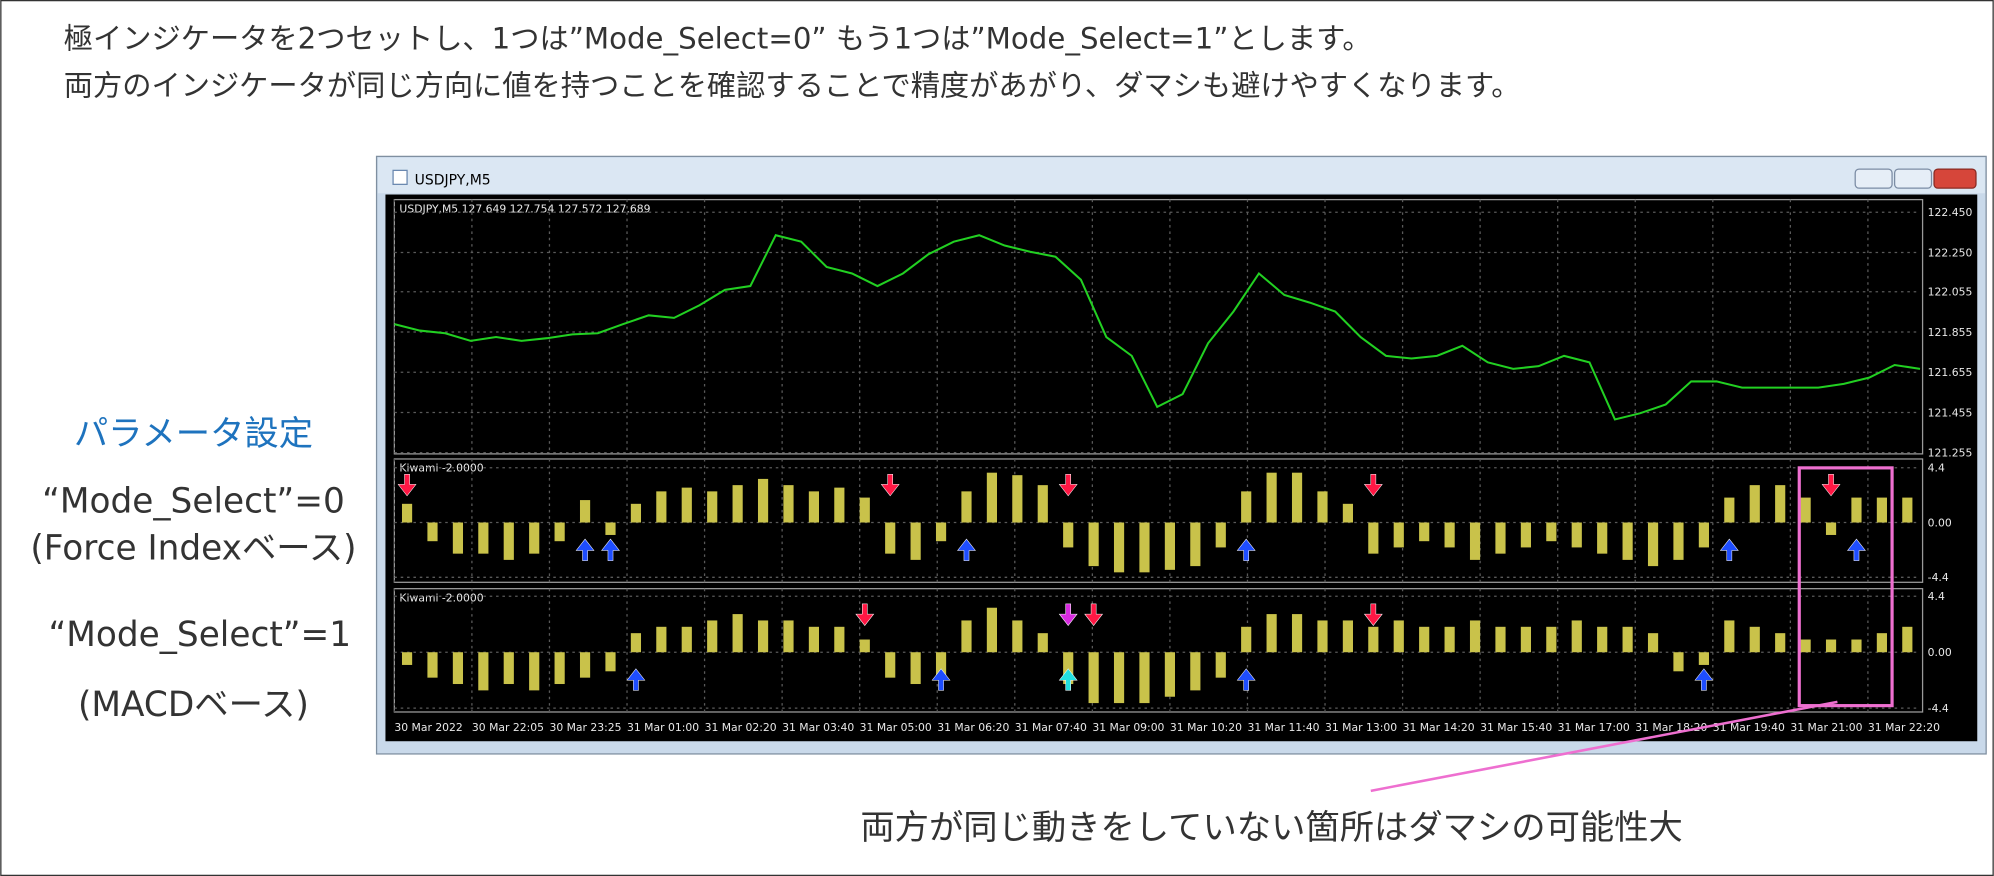 The image size is (1994, 876). I want to click on x-tick-label: 31 Mar 19:40, so click(1749, 727).